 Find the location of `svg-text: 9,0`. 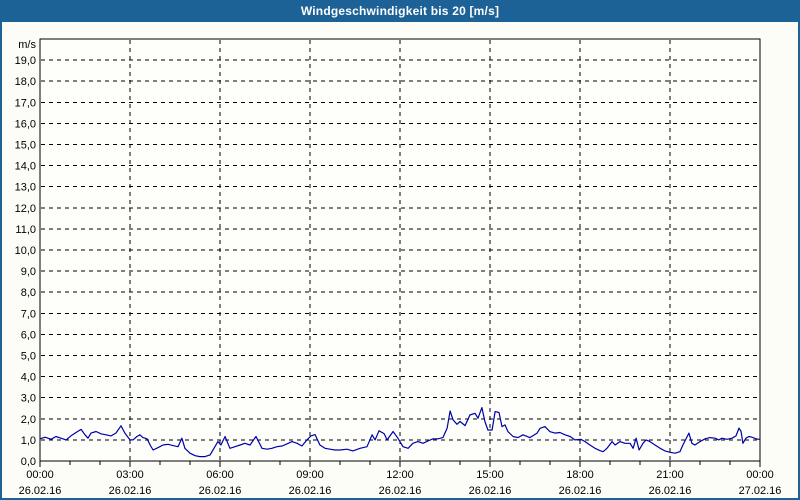

svg-text: 9,0 is located at coordinates (28, 272).